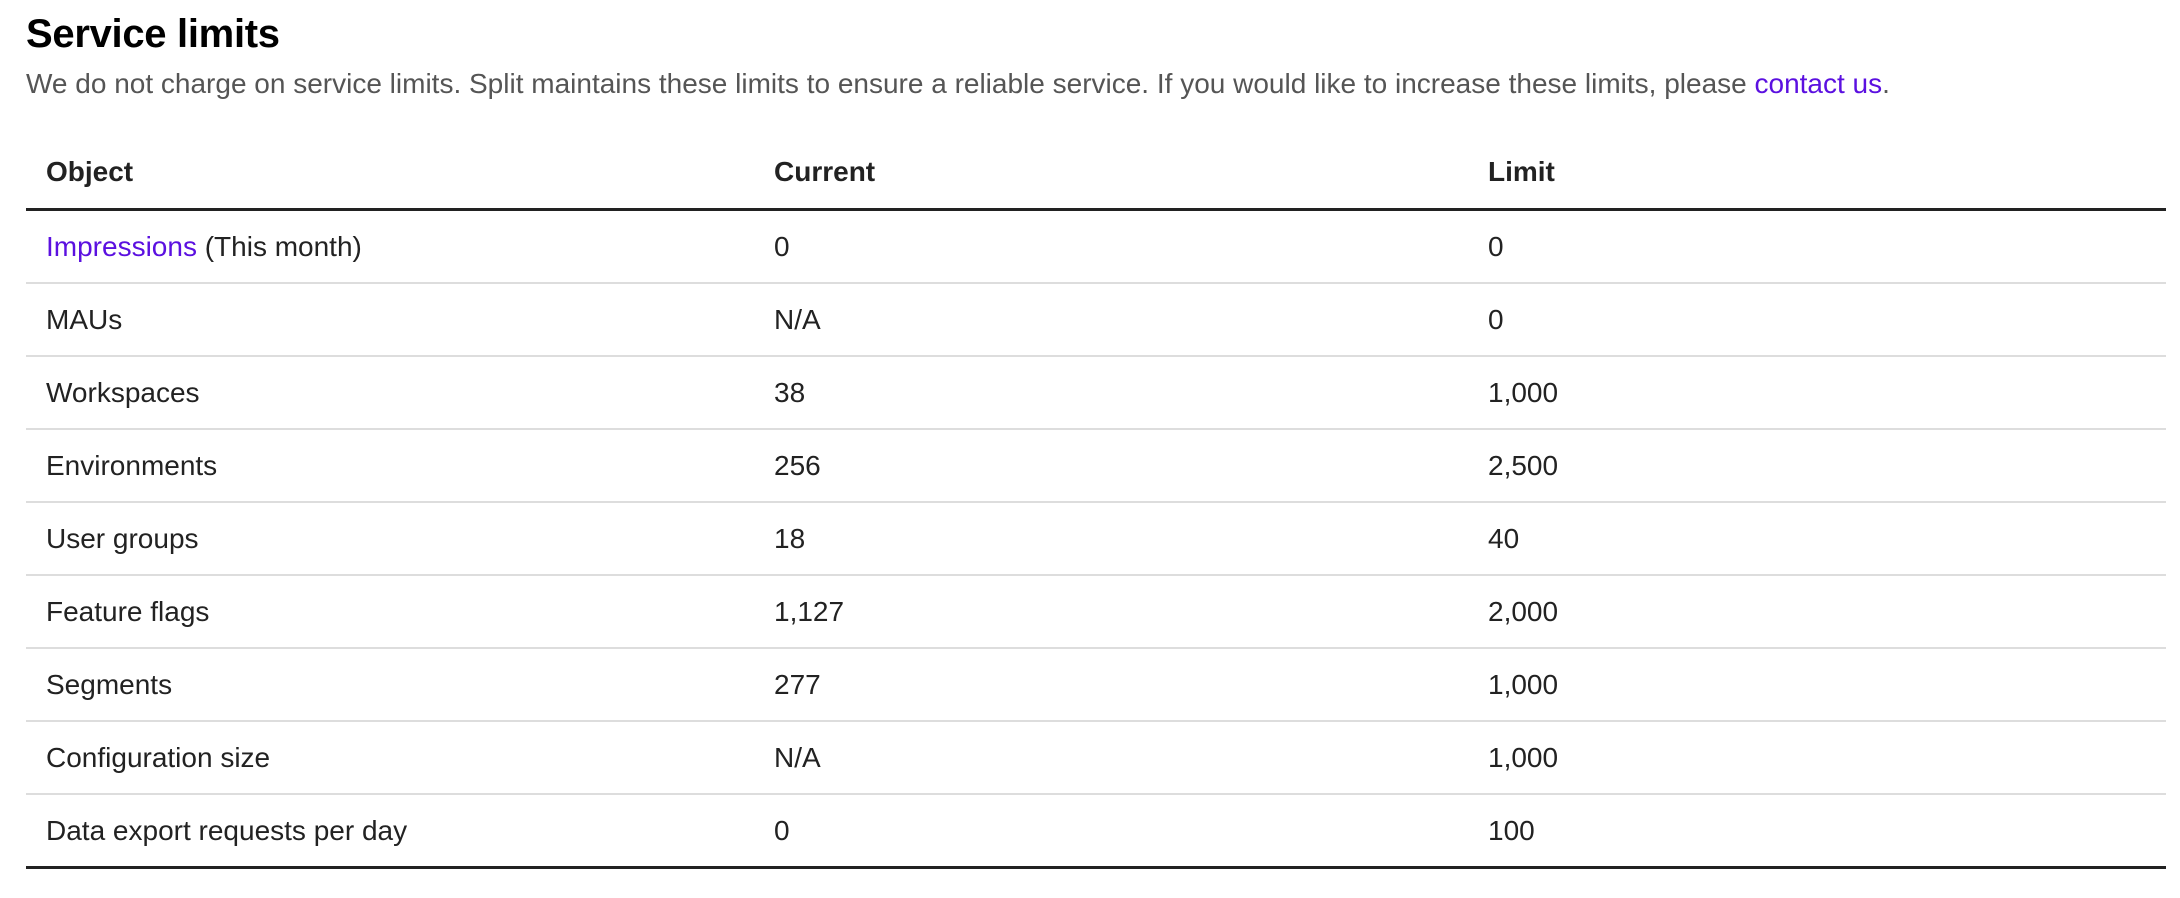 The image size is (2180, 898). What do you see at coordinates (1818, 83) in the screenshot?
I see `contact-us-link: contact us` at bounding box center [1818, 83].